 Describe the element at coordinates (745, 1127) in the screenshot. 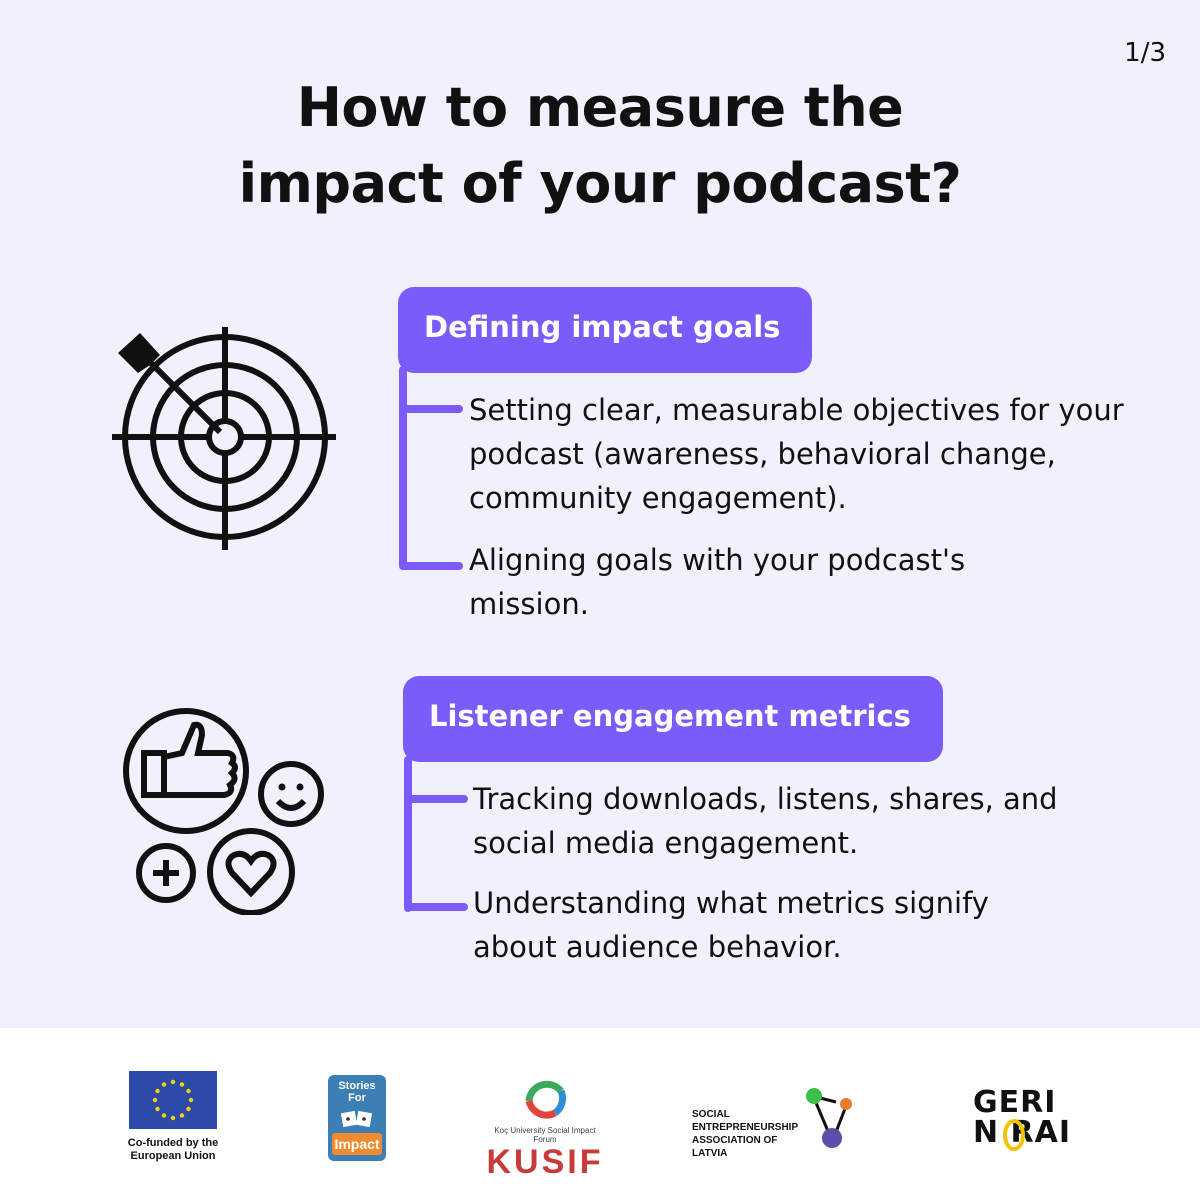

I see `sea-line-2: ENTREPRENEURSHIP` at that location.